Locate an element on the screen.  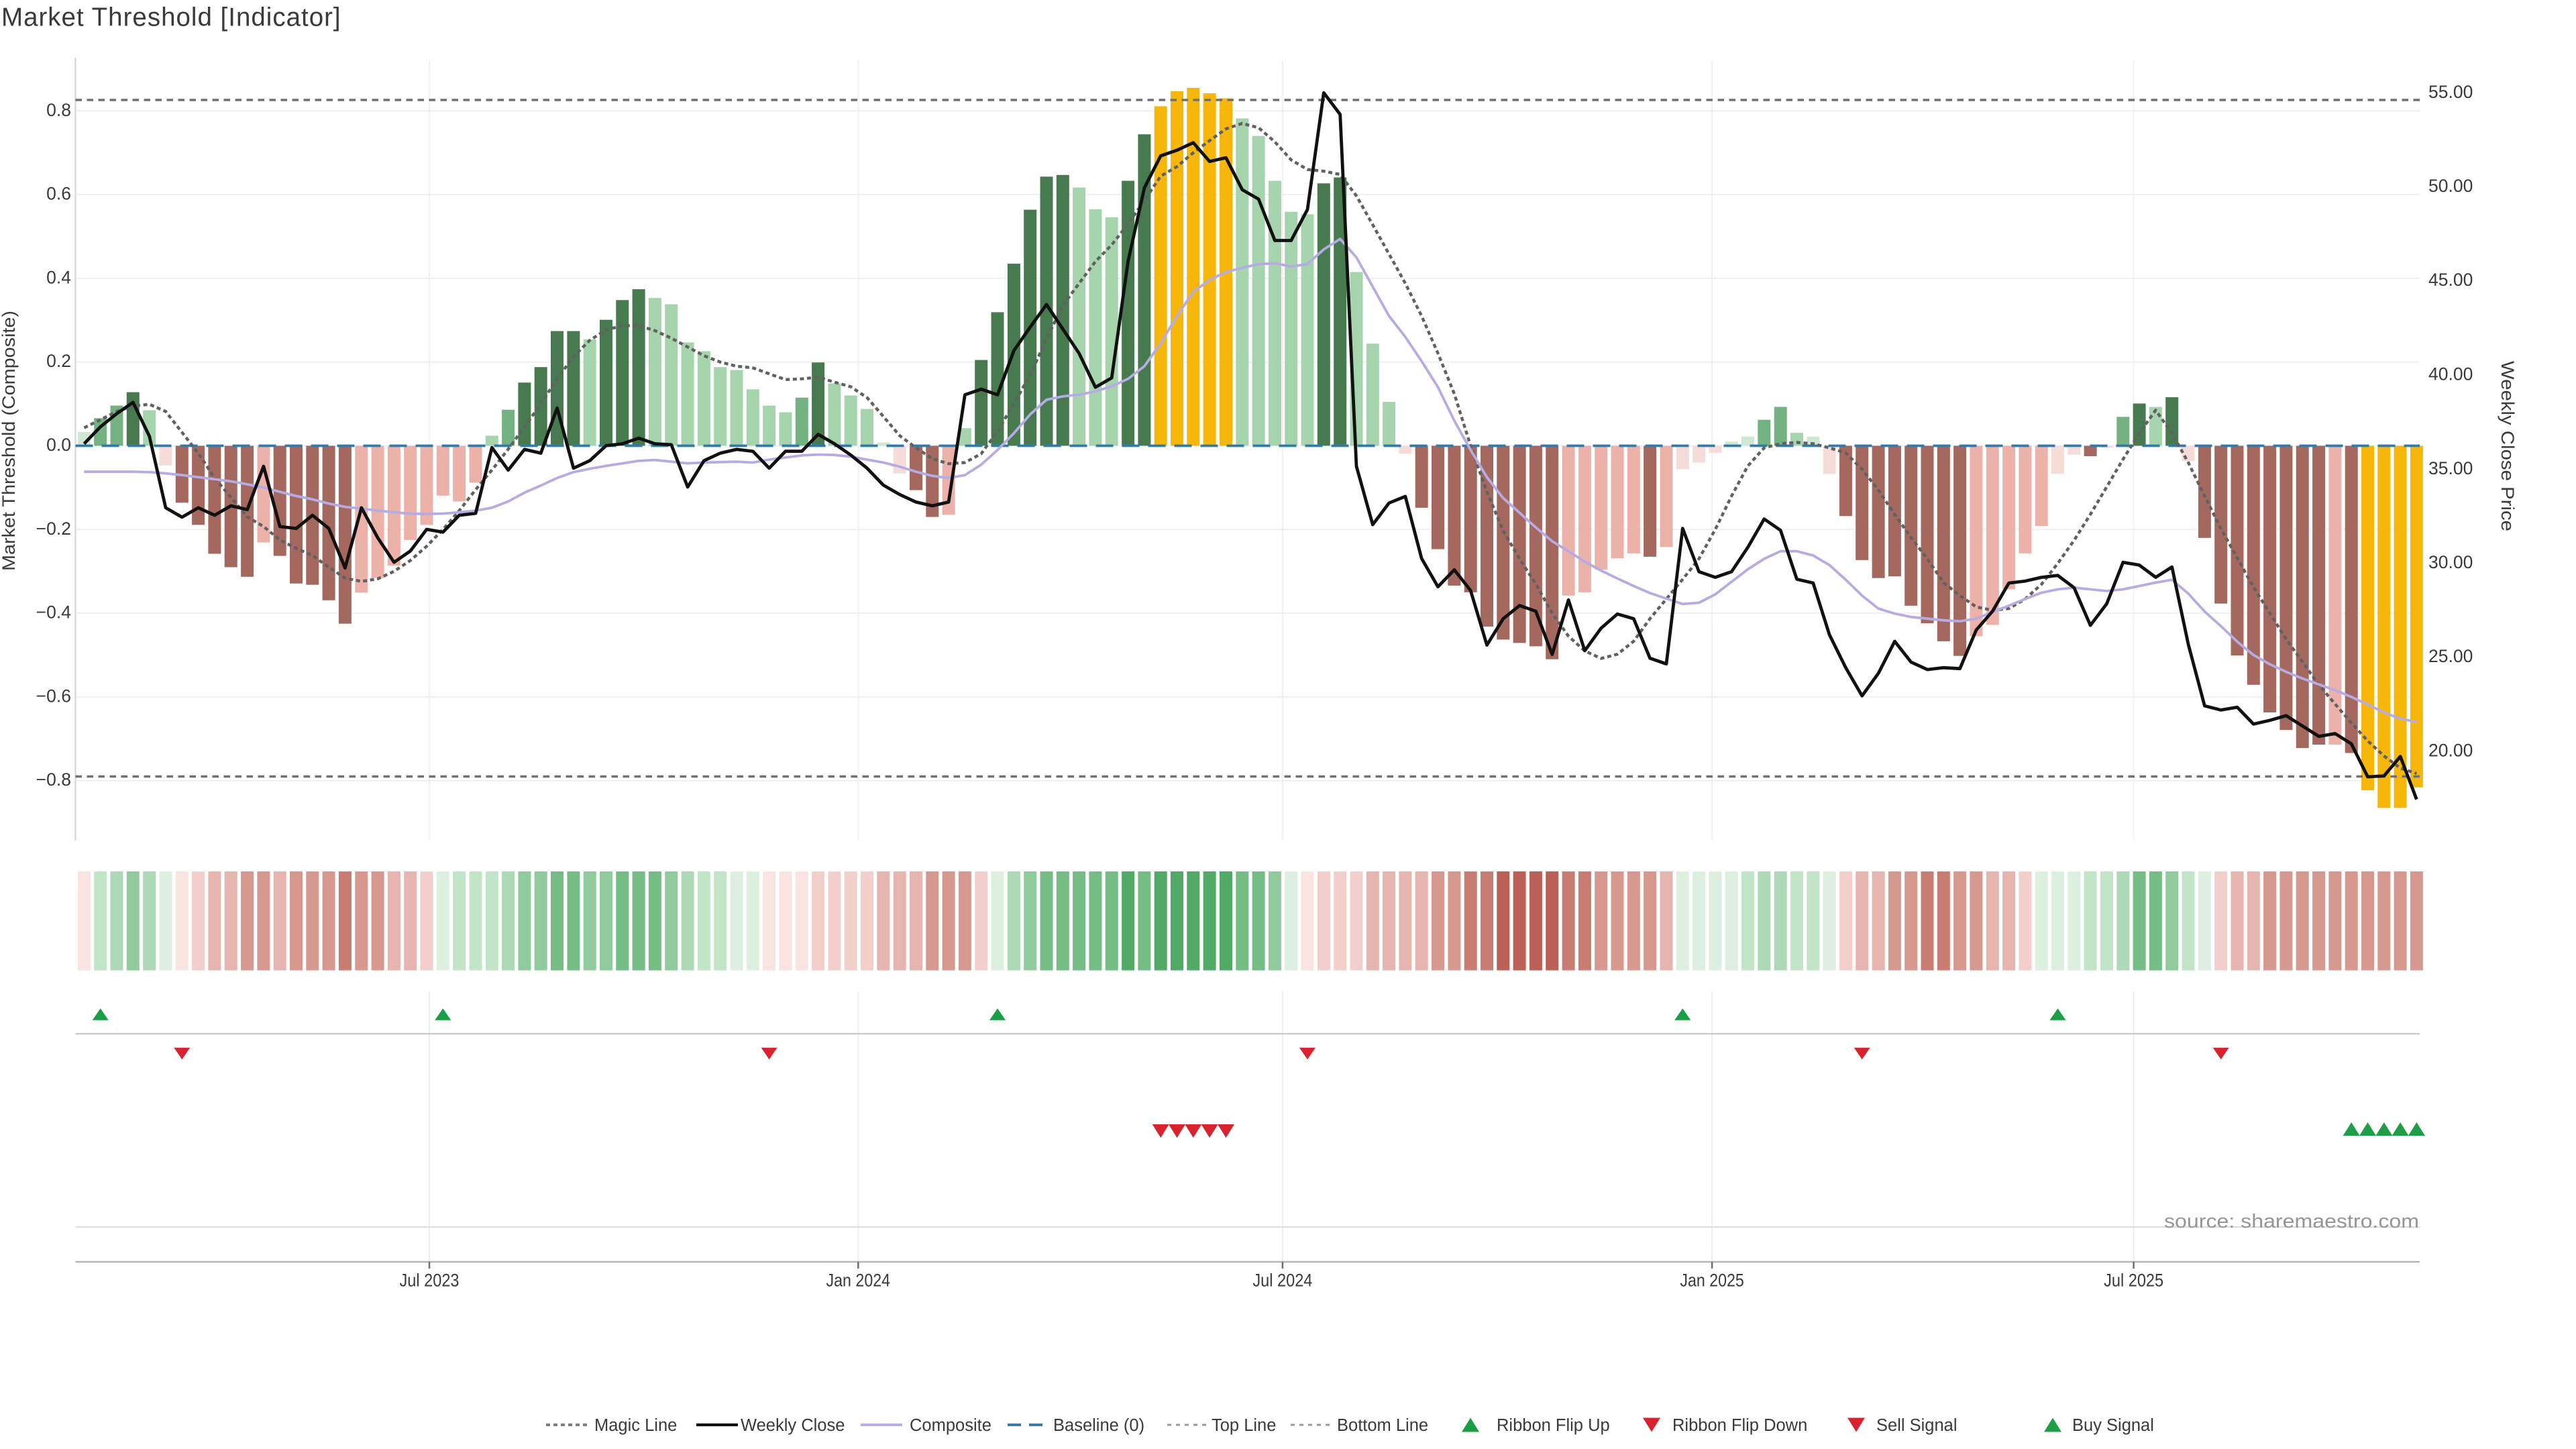
svg-text: −0.4 is located at coordinates (53, 612).